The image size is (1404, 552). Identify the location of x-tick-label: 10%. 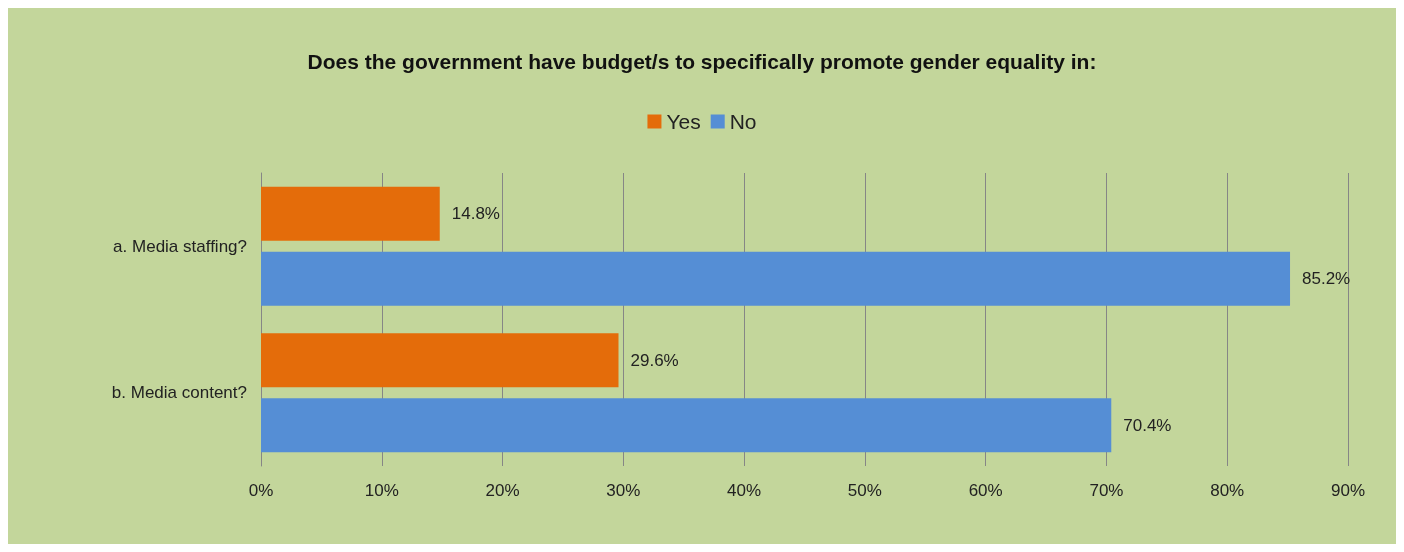
(381, 490).